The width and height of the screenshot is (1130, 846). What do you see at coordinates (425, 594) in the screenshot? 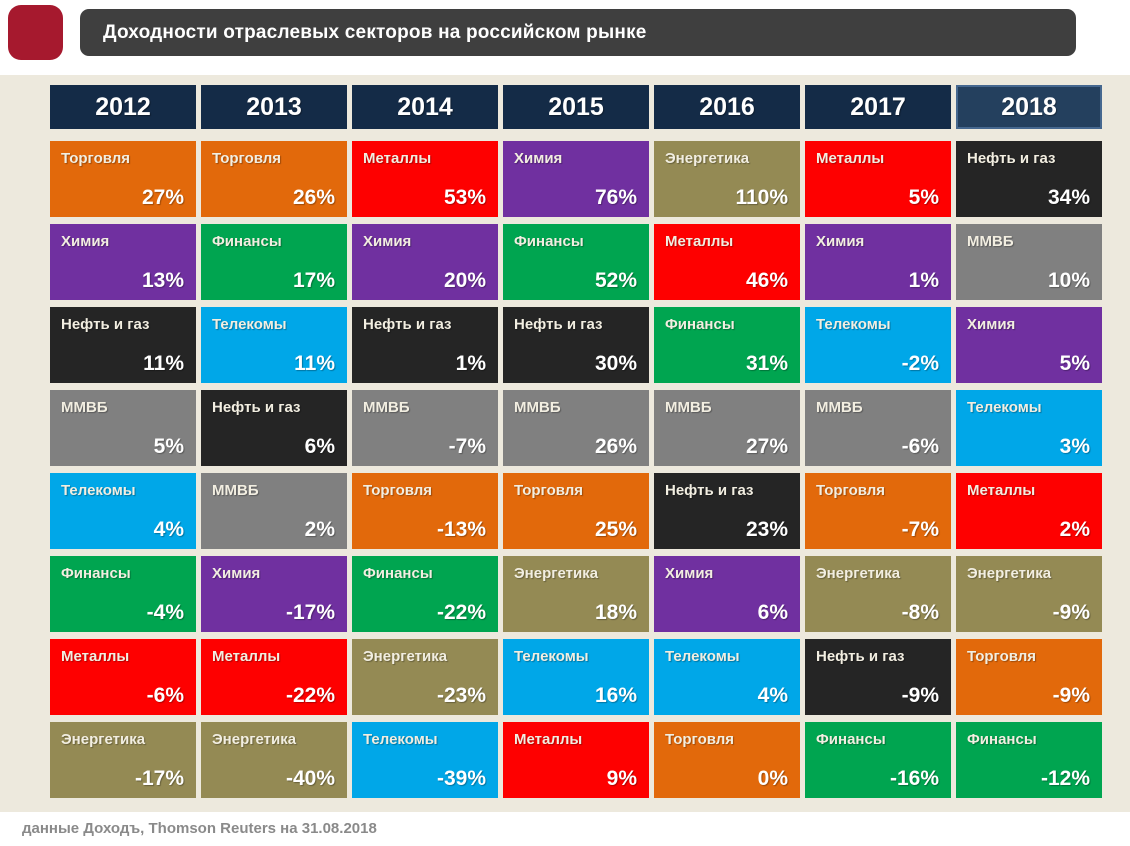
I see `sector-cell: Финансы -22%` at bounding box center [425, 594].